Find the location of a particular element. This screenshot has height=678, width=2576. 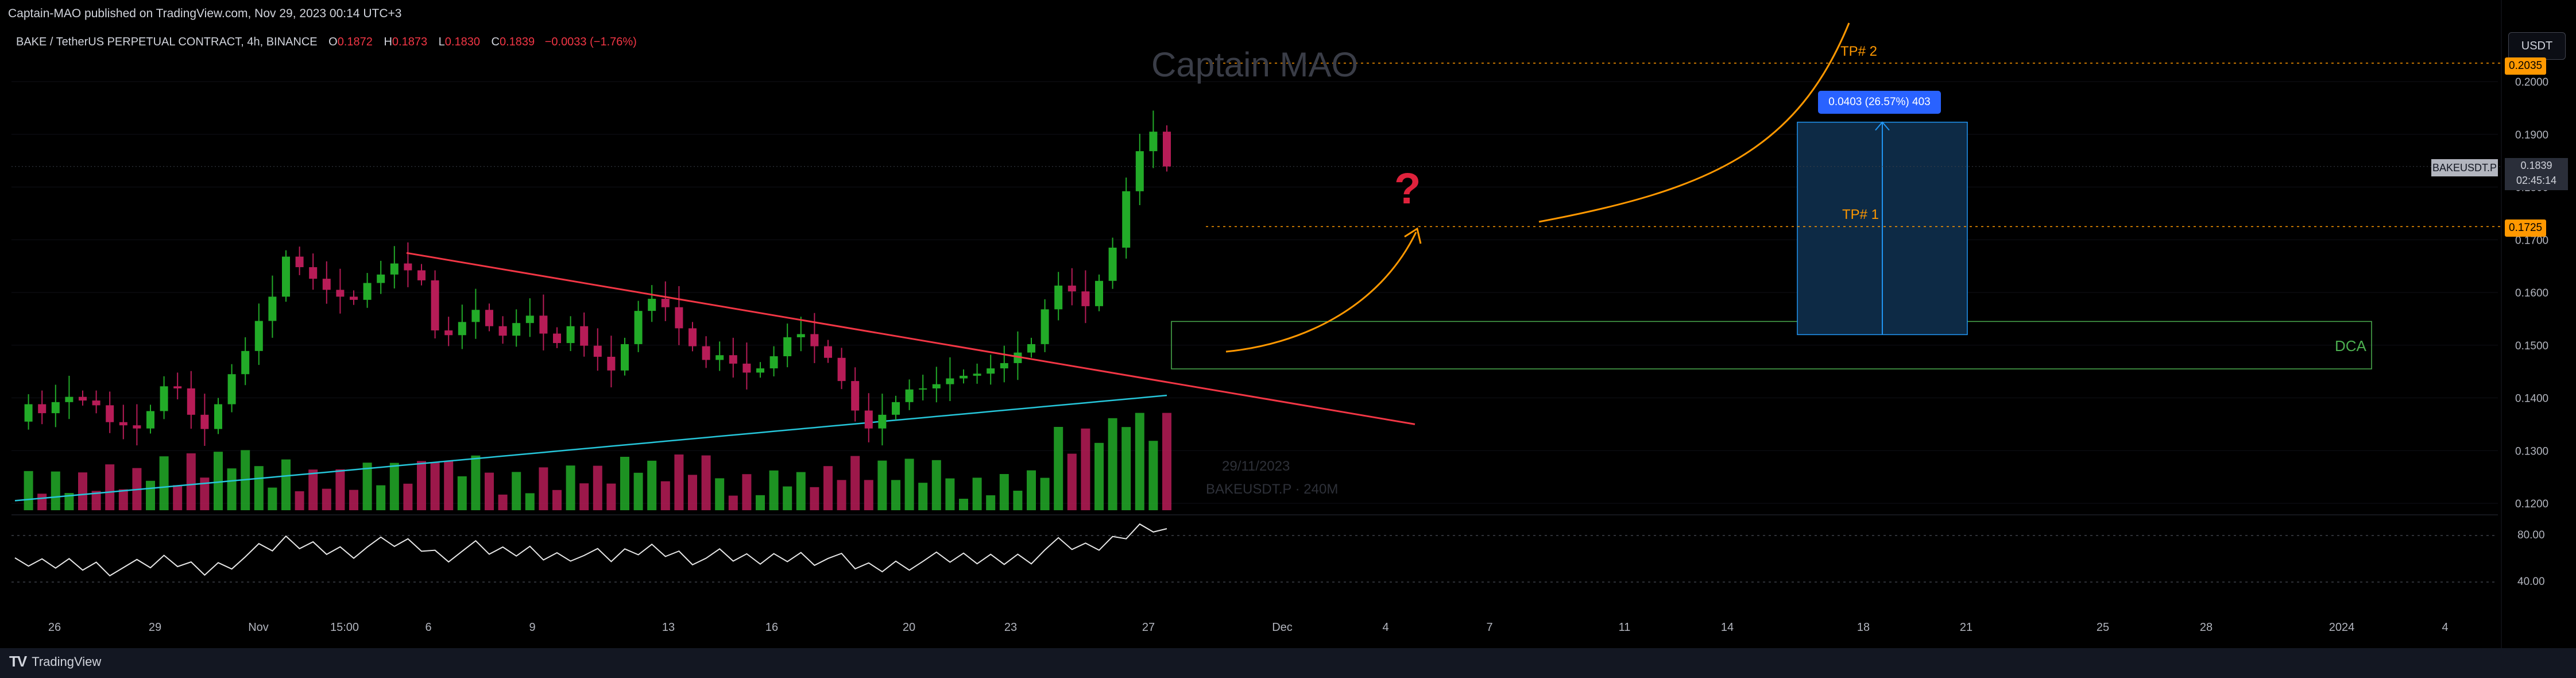

question-mark: ? is located at coordinates (1407, 188).